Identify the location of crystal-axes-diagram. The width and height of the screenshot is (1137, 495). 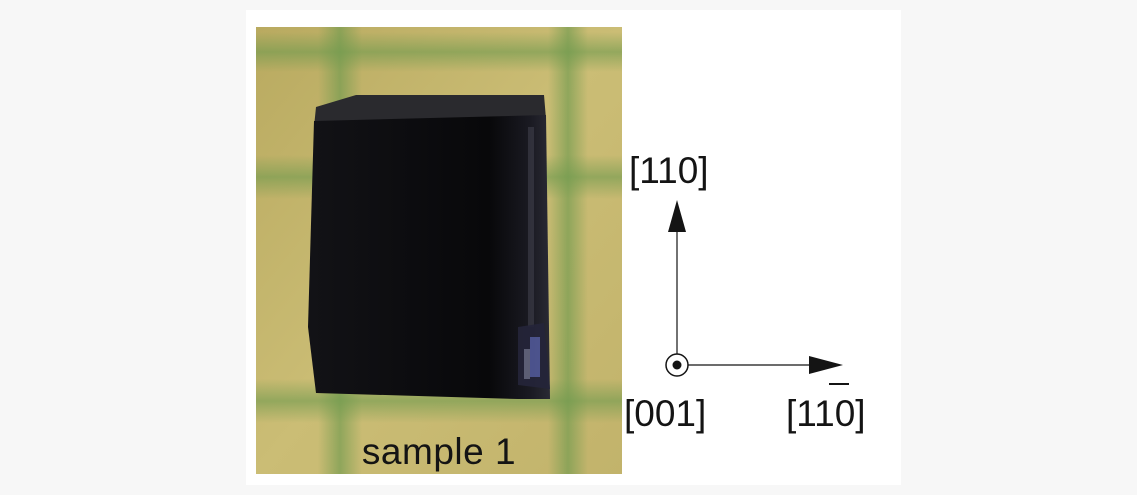
(754, 288).